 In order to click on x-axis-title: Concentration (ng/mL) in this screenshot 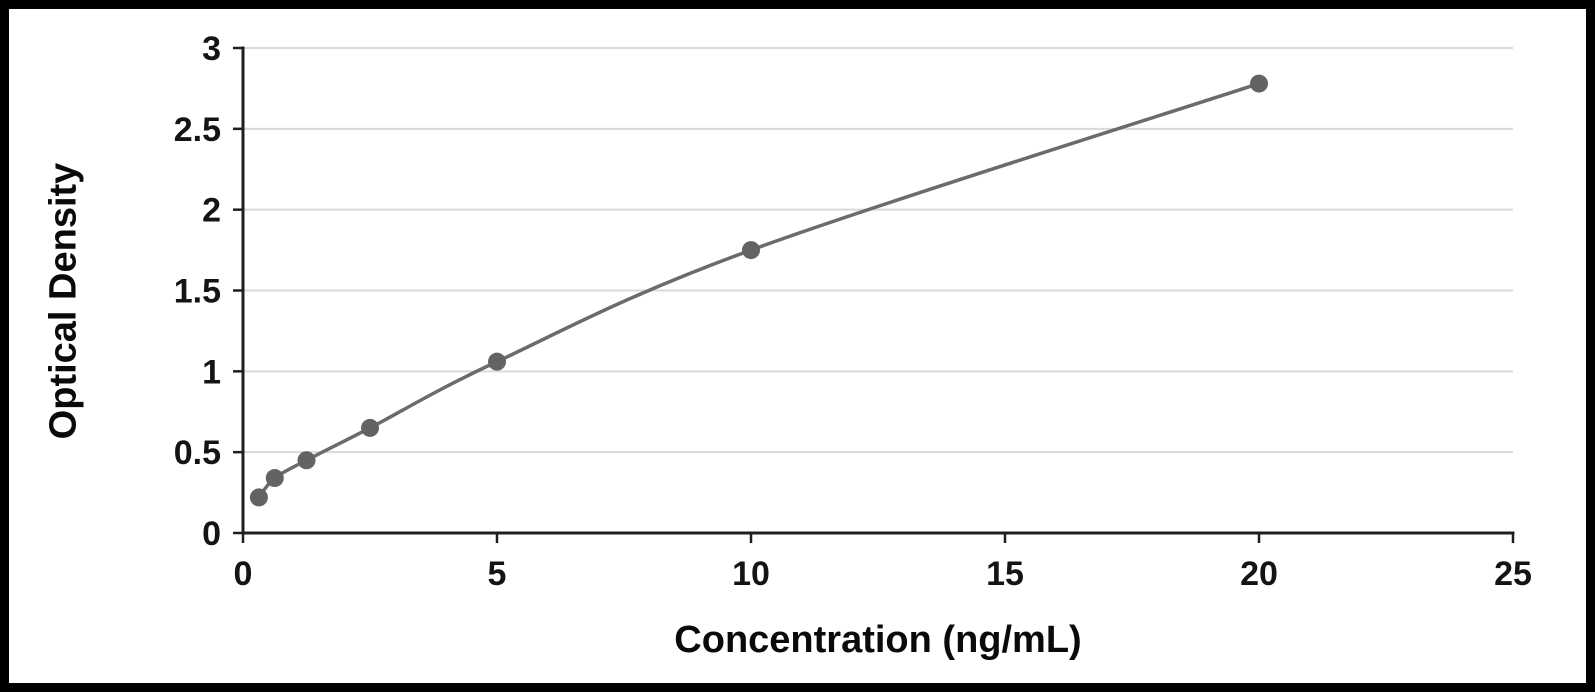, I will do `click(878, 640)`.